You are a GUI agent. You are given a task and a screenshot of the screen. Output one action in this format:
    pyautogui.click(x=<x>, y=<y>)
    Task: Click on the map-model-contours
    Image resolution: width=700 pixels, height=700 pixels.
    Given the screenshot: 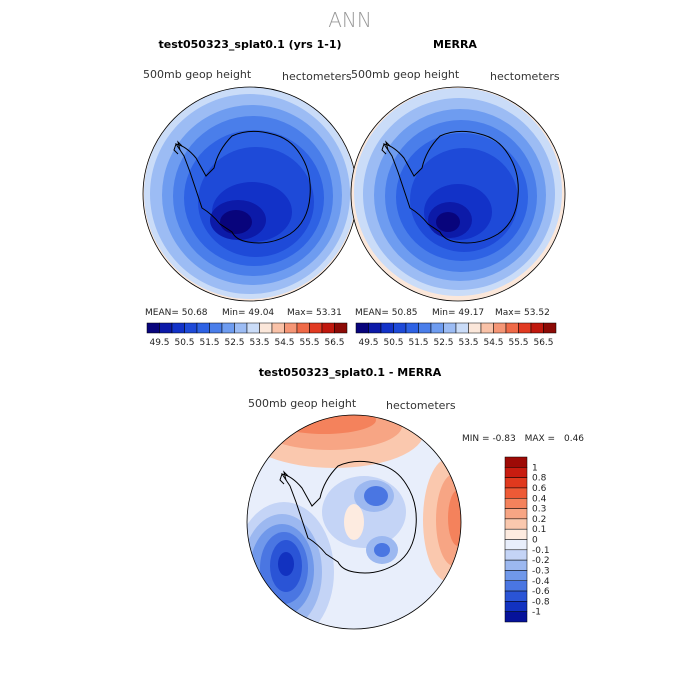 What is the action you would take?
    pyautogui.click(x=250, y=194)
    